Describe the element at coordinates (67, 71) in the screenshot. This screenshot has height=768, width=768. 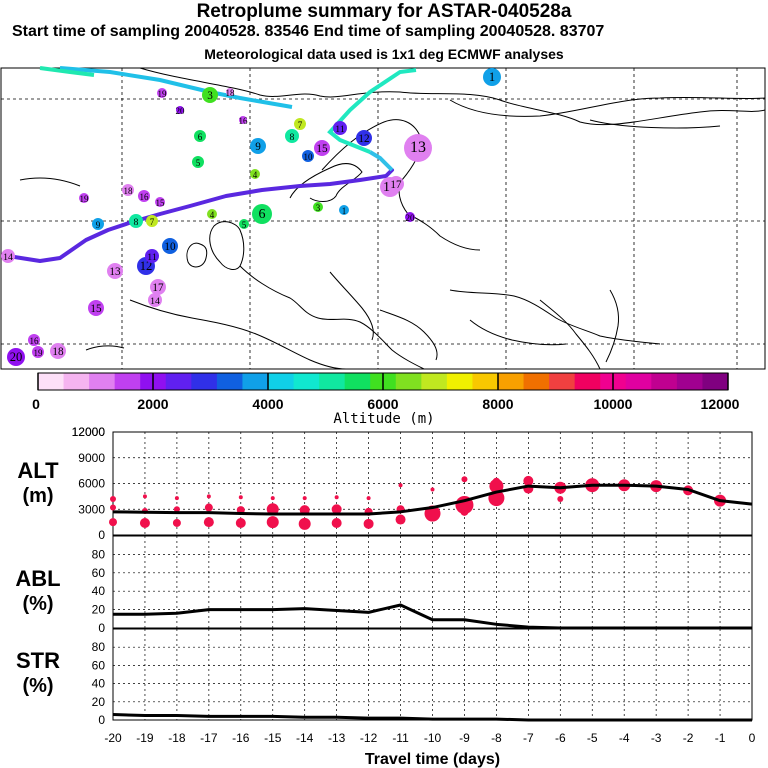
I see `trajectory-line-edge` at that location.